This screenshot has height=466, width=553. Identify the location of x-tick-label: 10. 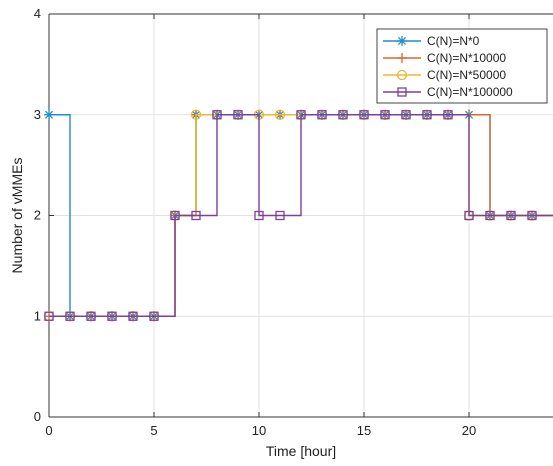
(259, 430).